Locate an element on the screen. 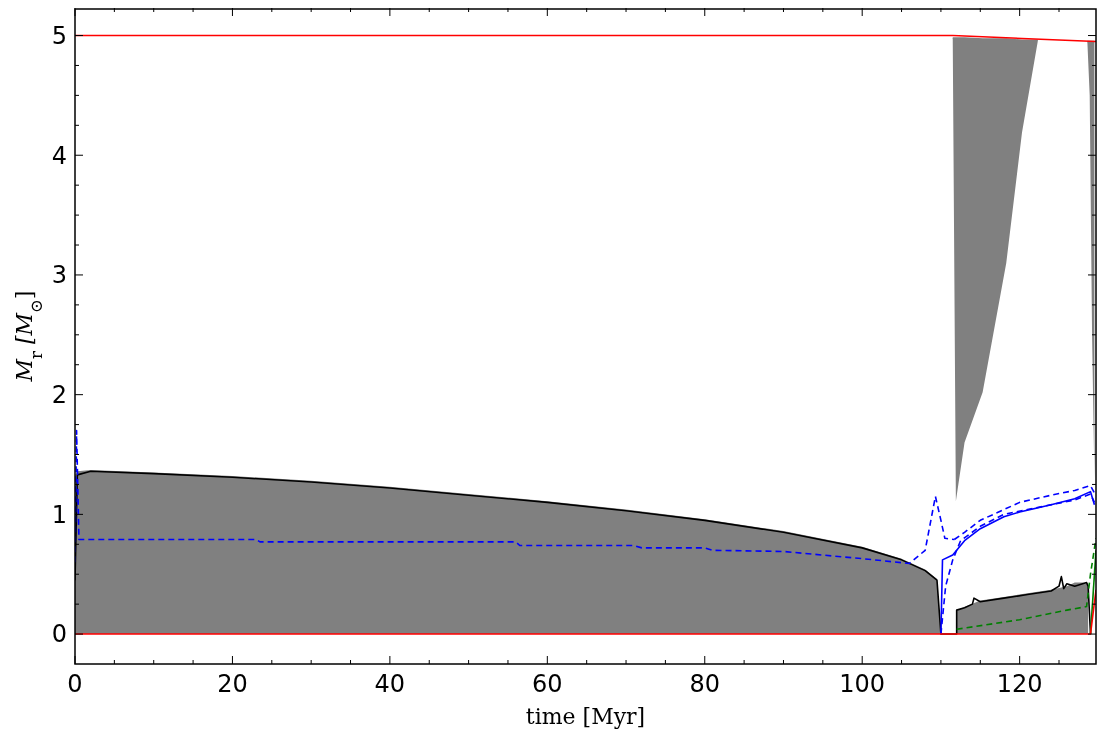 Image resolution: width=1112 pixels, height=740 pixels. y-tick-label: 5 is located at coordinates (59, 35).